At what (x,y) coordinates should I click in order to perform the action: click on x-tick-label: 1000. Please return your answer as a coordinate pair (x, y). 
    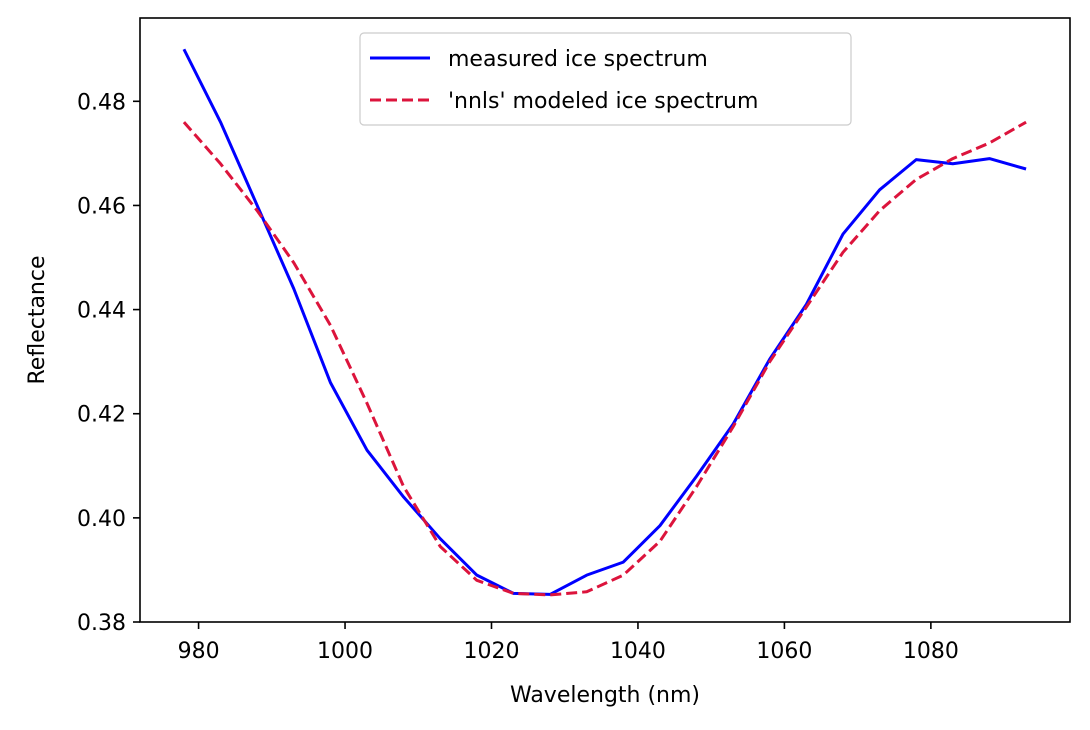
    Looking at the image, I should click on (345, 651).